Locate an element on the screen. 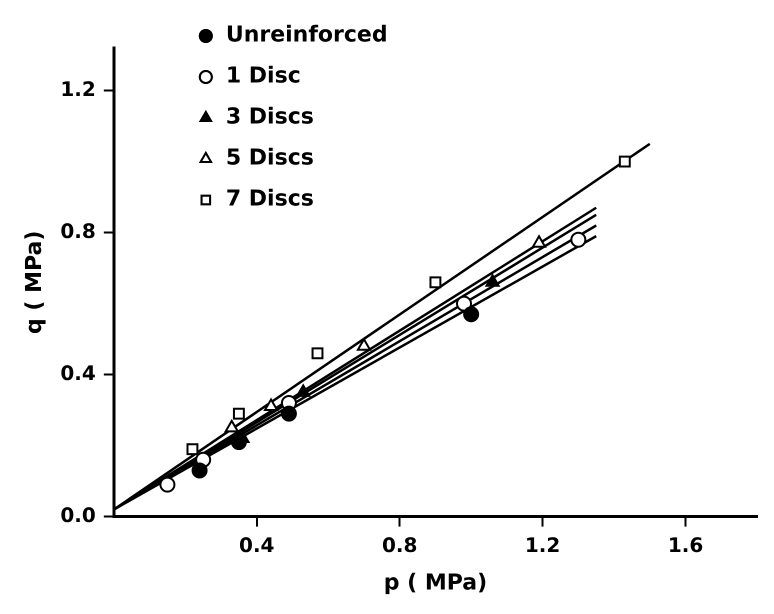 The height and width of the screenshot is (614, 774). legend-label: 5 Discs is located at coordinates (270, 158).